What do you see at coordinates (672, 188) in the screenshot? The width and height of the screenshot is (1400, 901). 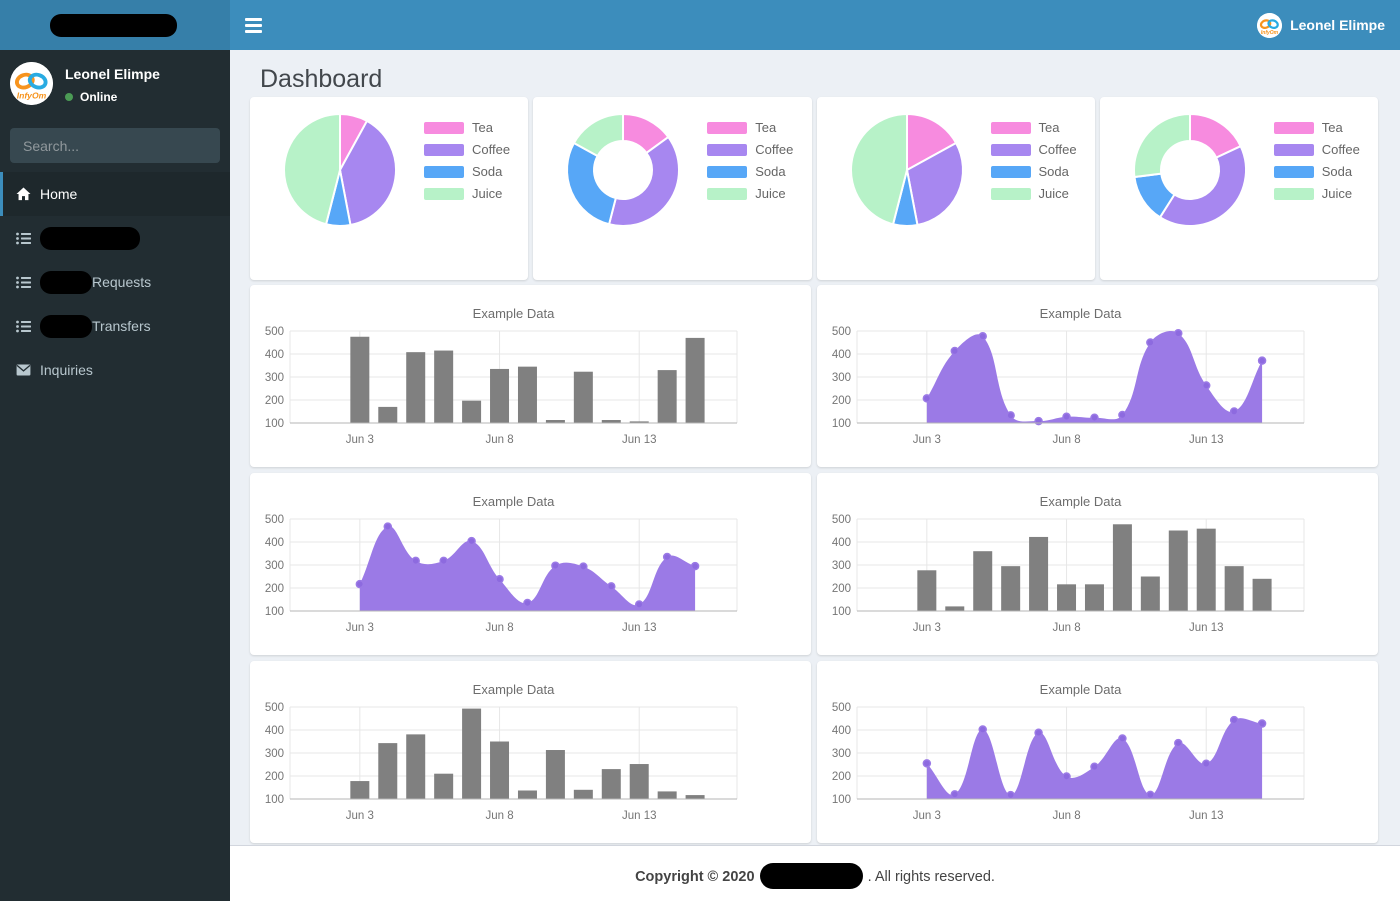 I see `donut-chart-card-1: Tea Coffee Soda Juice` at bounding box center [672, 188].